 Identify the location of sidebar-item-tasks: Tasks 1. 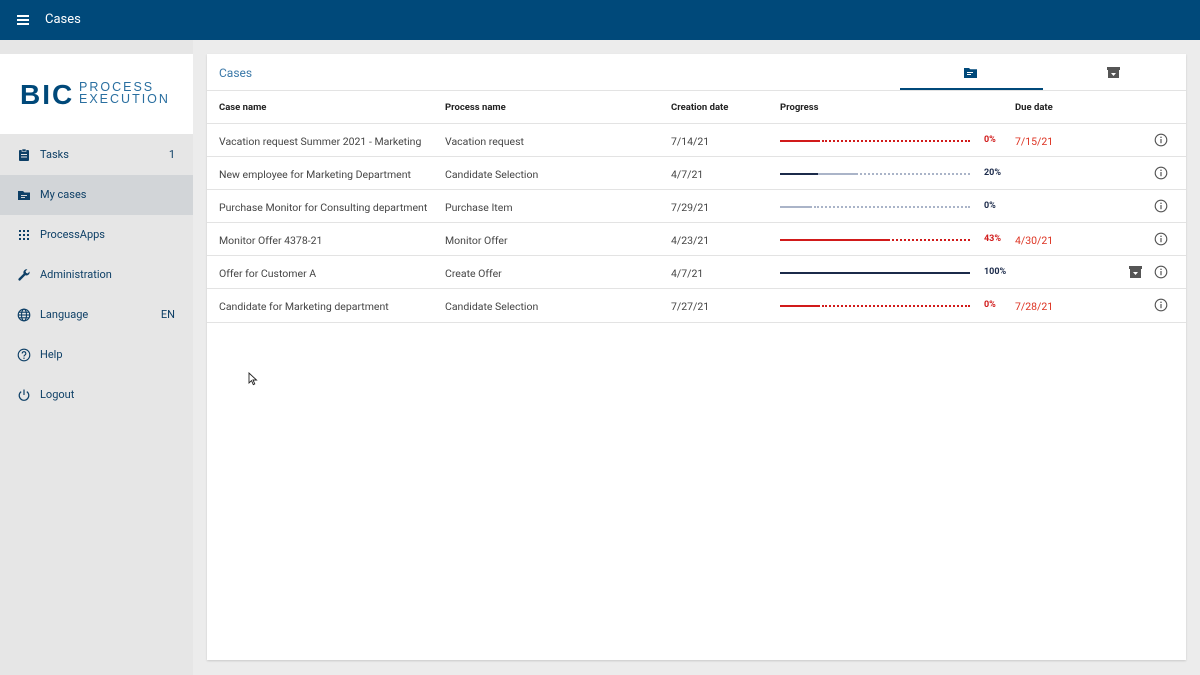
(96, 155).